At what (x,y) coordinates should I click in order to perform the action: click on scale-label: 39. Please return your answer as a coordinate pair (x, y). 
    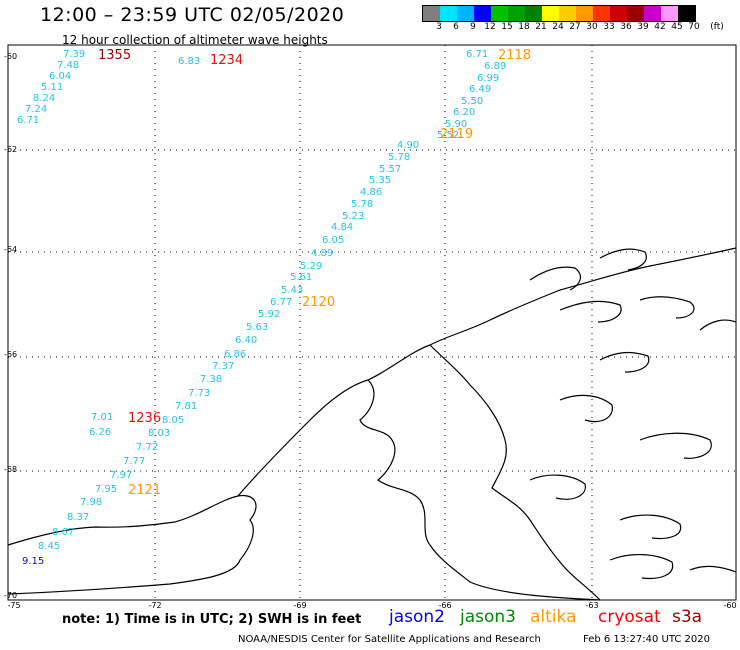
    Looking at the image, I should click on (643, 27).